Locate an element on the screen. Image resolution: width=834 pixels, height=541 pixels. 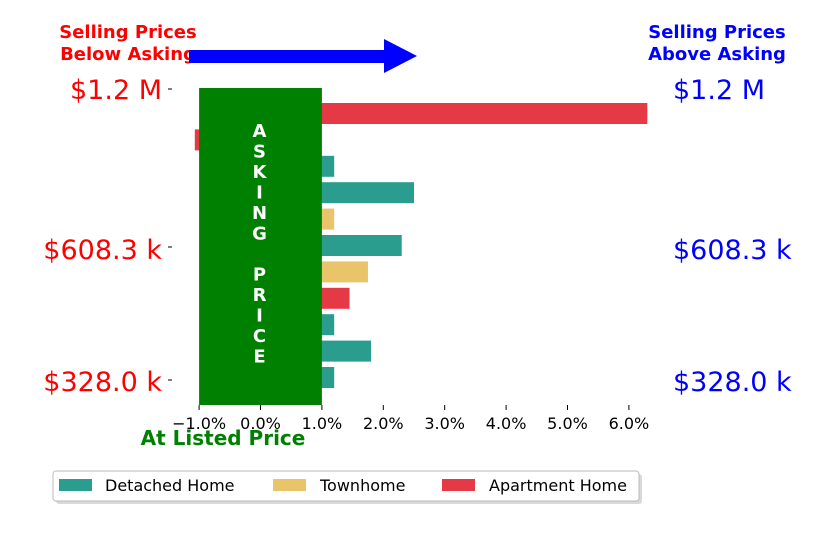
band-letter-4: N is located at coordinates (259, 213).